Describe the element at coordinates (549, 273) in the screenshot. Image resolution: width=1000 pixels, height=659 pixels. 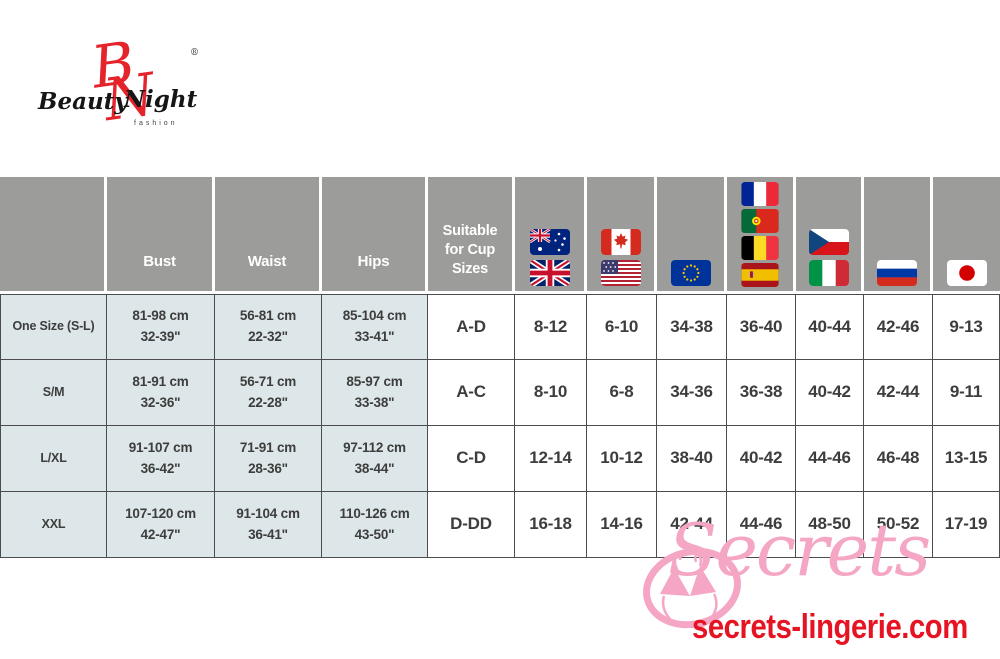
I see `flag-uk-icon` at that location.